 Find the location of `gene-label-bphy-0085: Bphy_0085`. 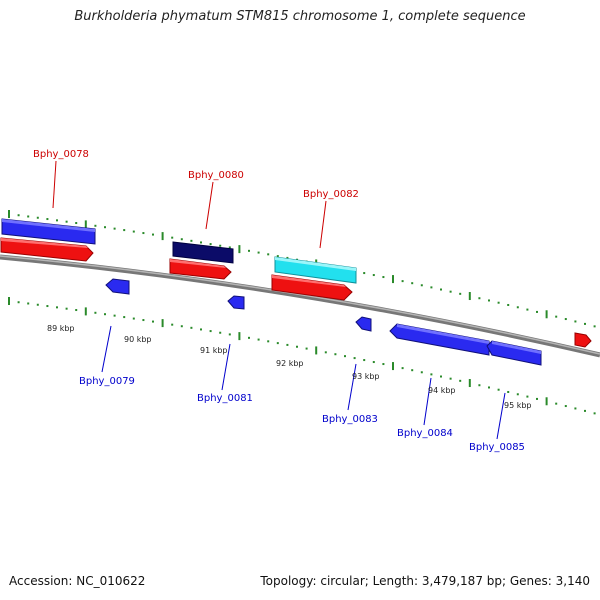

gene-label-bphy-0085: Bphy_0085 is located at coordinates (497, 447).